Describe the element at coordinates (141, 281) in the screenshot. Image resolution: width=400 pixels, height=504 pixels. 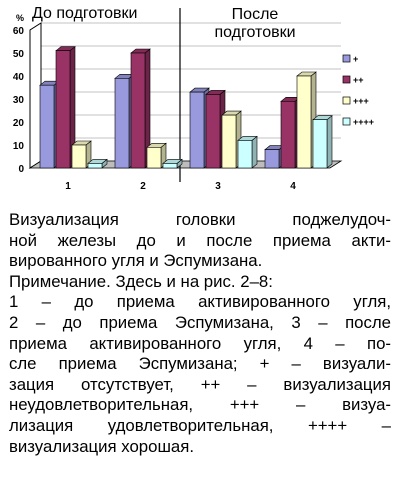
I see `caption-line: Примечание. Здесь и на рис. 2–8:` at that location.